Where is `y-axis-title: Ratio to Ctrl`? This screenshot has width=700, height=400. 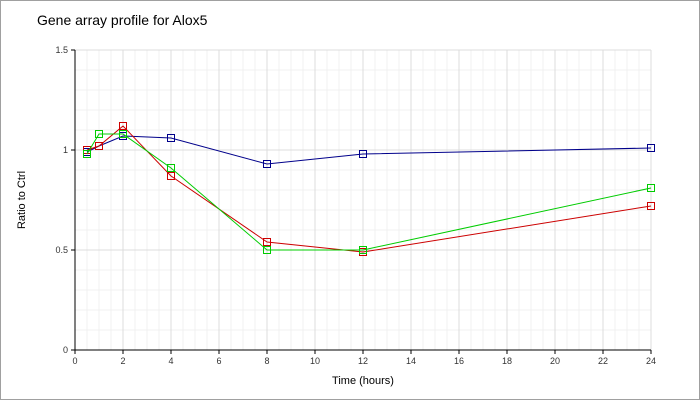
y-axis-title: Ratio to Ctrl is located at coordinates (22, 200).